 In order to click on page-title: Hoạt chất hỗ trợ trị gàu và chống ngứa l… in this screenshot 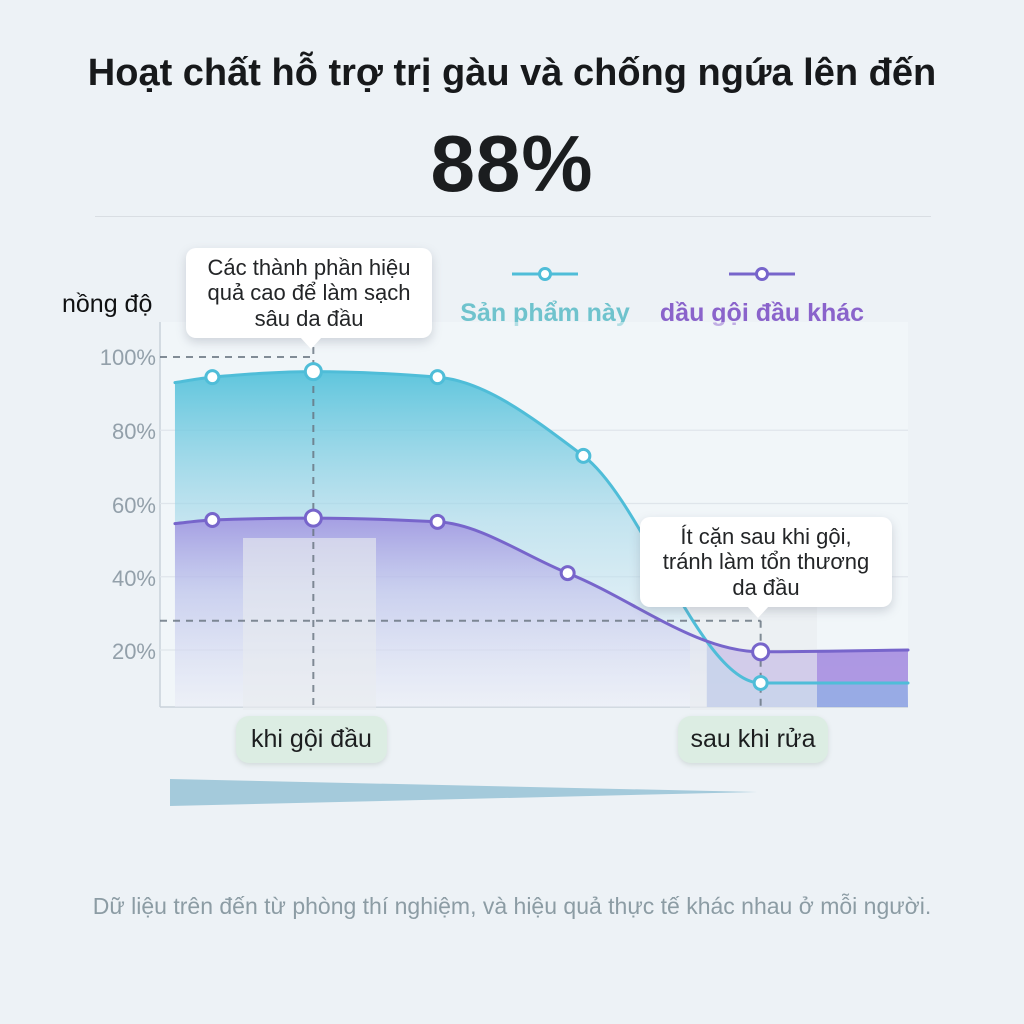, I will do `click(512, 73)`.